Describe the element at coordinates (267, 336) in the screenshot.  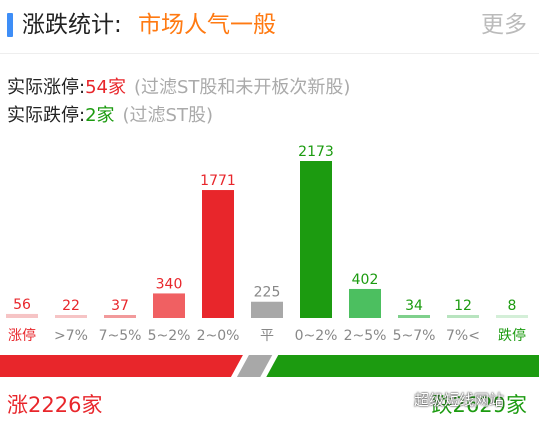
I see `category-label: 平` at that location.